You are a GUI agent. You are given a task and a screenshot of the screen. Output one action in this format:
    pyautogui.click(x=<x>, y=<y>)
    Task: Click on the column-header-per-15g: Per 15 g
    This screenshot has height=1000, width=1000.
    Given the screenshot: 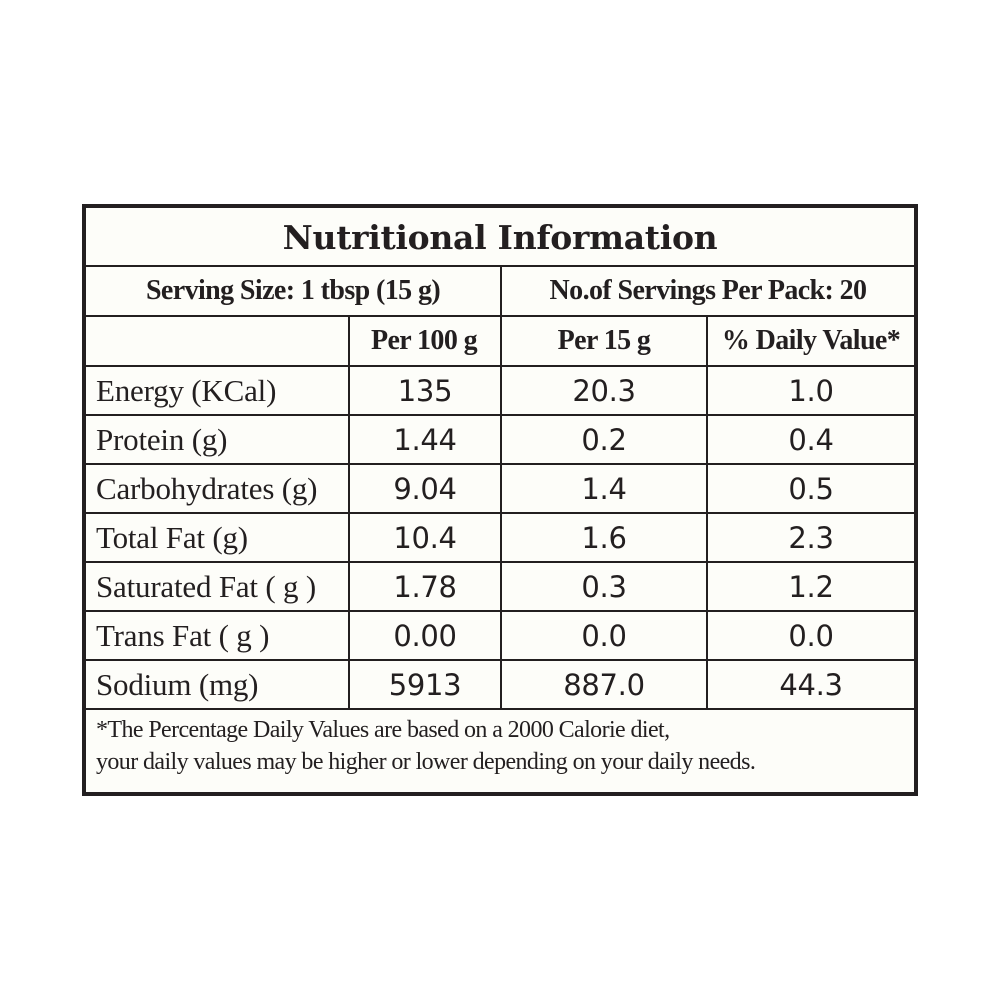 What is the action you would take?
    pyautogui.click(x=604, y=340)
    